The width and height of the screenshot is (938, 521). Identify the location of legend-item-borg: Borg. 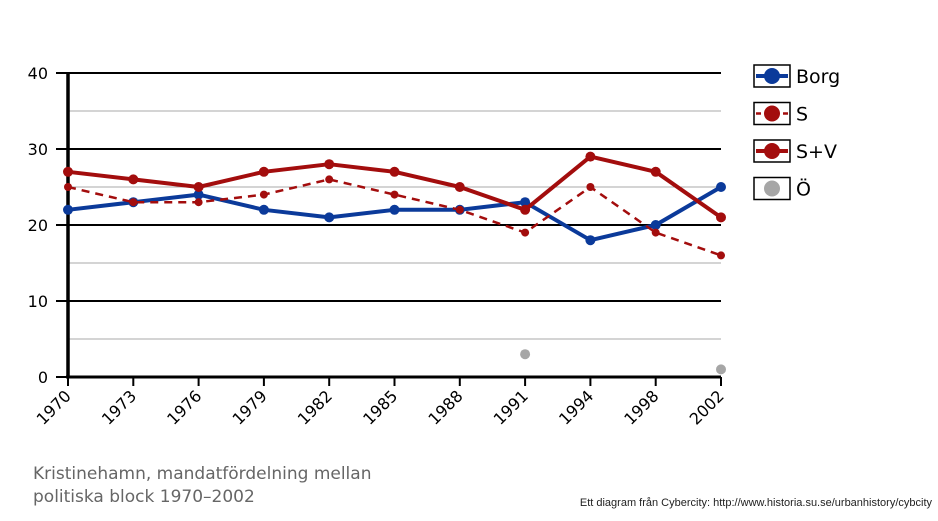
(796, 76).